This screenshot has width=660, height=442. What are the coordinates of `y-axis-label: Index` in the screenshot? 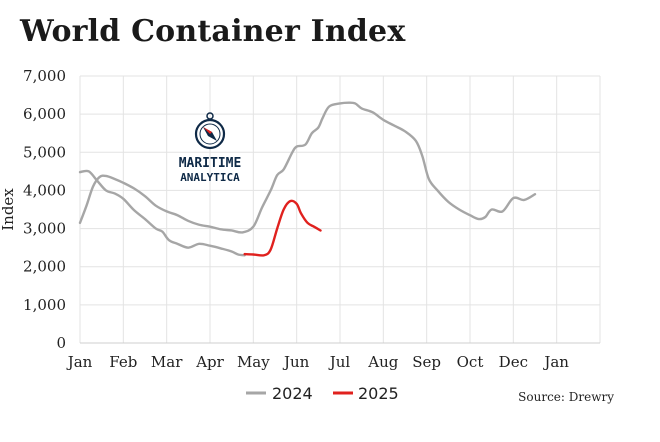 It's located at (8, 209).